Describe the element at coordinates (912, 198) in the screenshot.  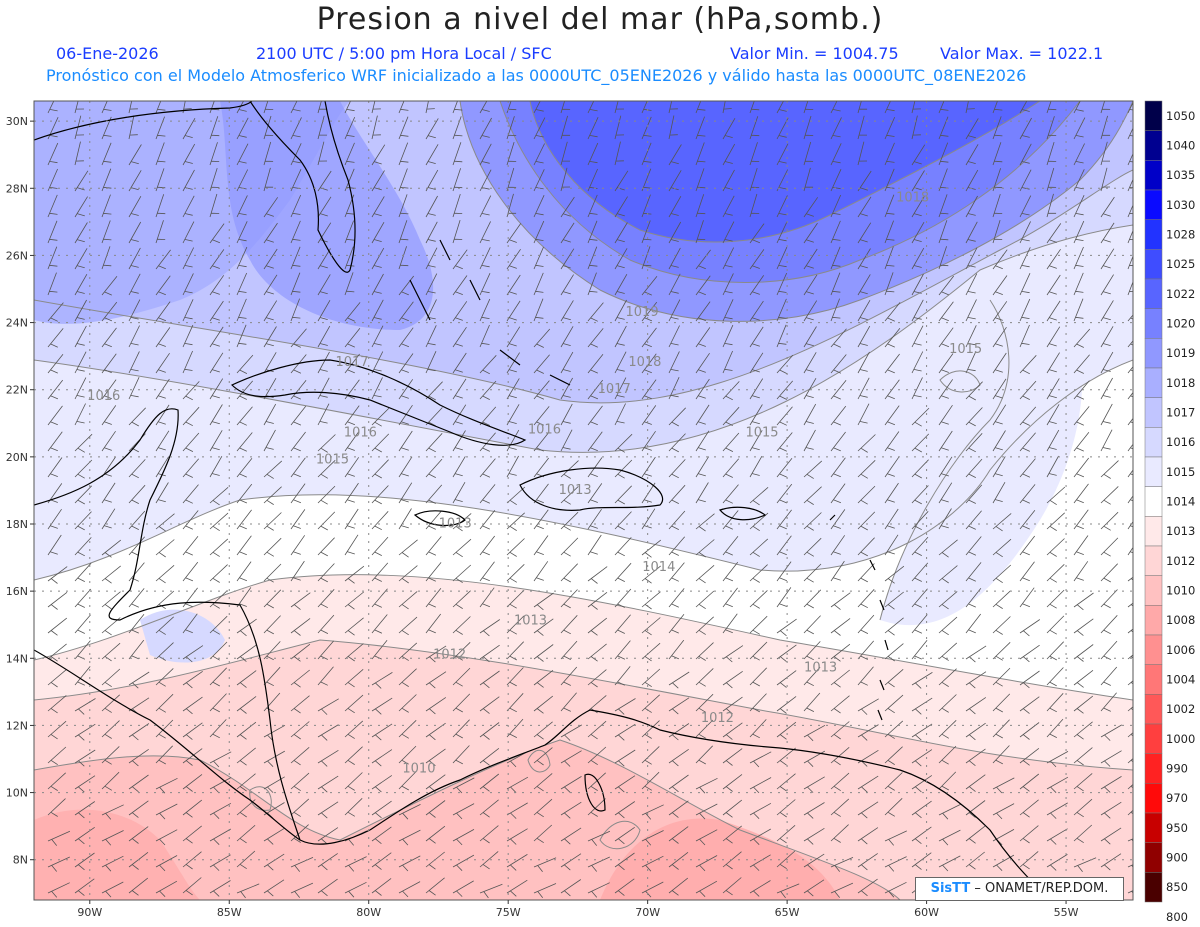
I see `contour-label: 1018` at that location.